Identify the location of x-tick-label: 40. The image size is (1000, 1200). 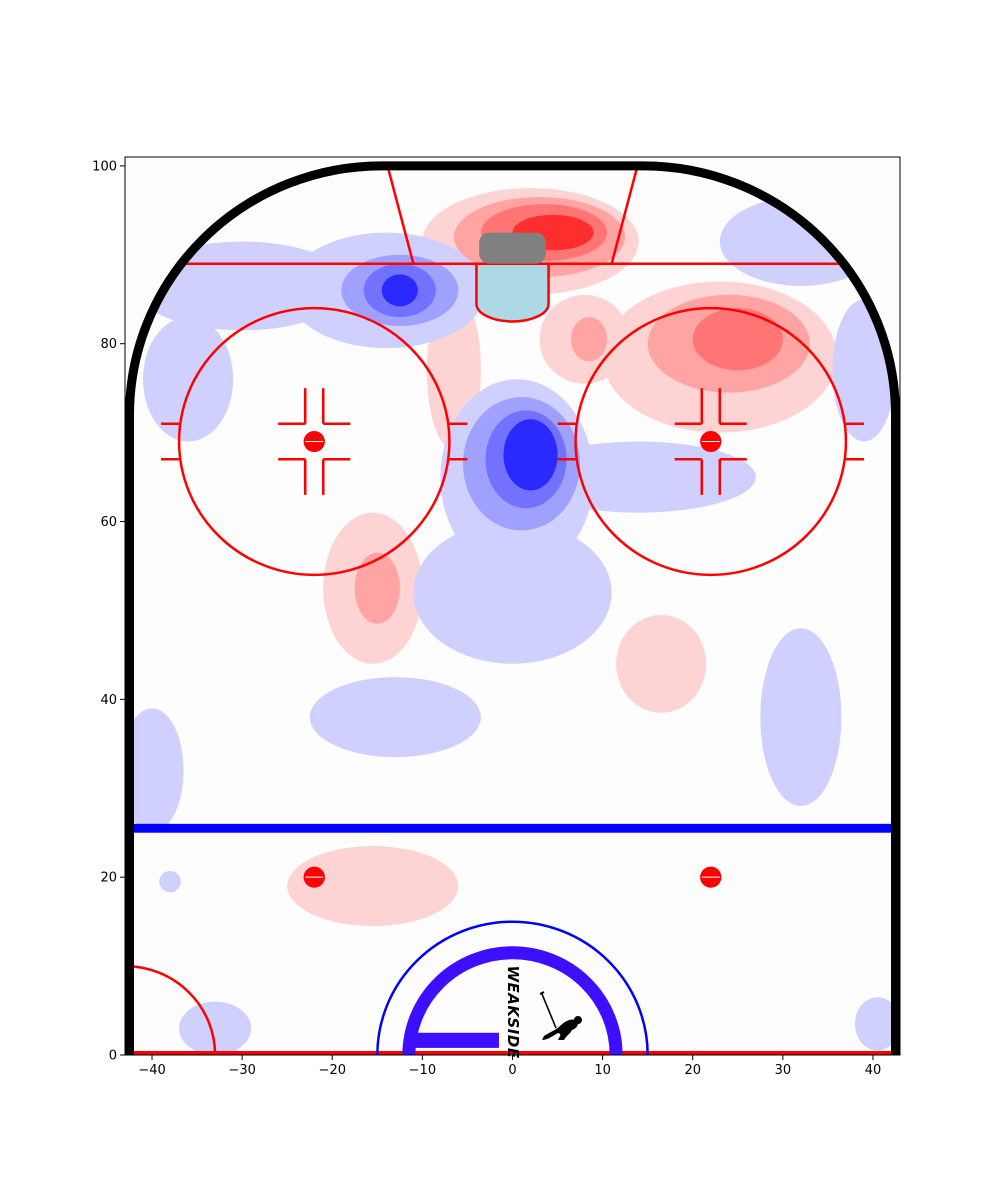
(873, 1070).